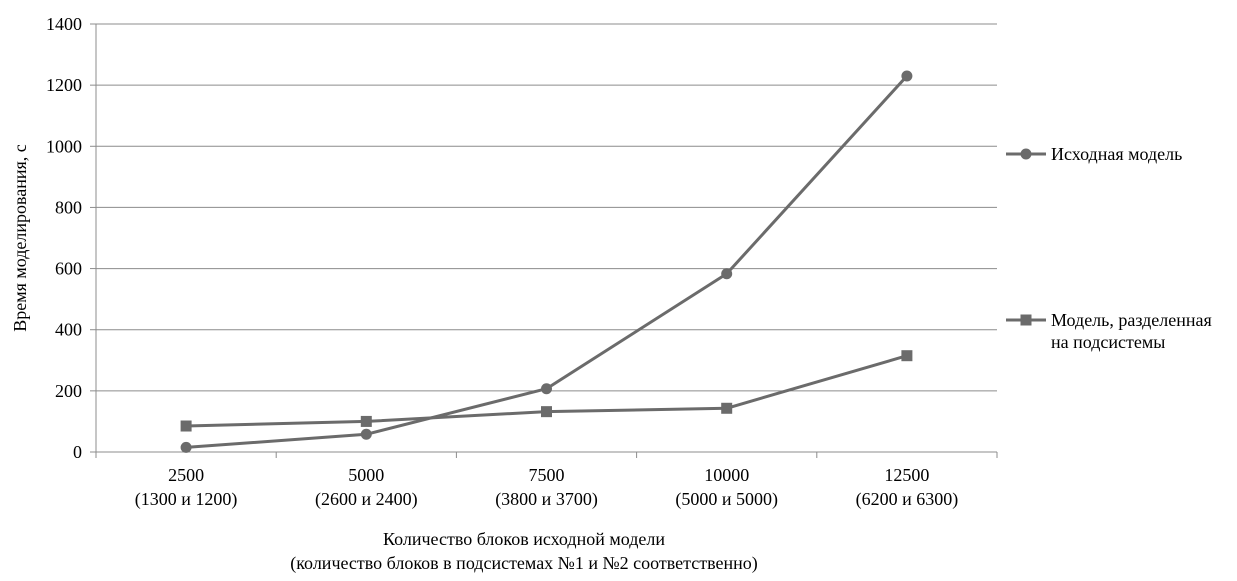 Image resolution: width=1237 pixels, height=581 pixels. Describe the element at coordinates (186, 475) in the screenshot. I see `x-tick-label-2500: 2500` at that location.